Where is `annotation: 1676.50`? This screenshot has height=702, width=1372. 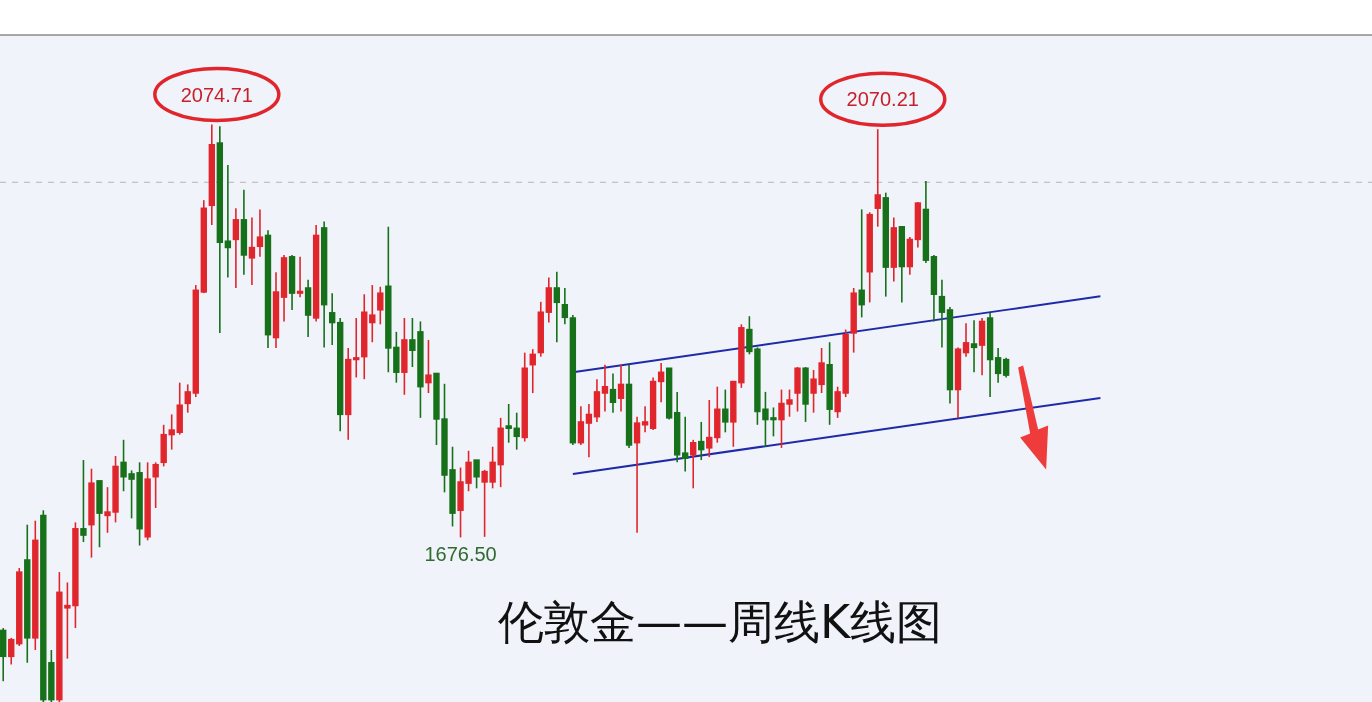 annotation: 1676.50 is located at coordinates (460, 554).